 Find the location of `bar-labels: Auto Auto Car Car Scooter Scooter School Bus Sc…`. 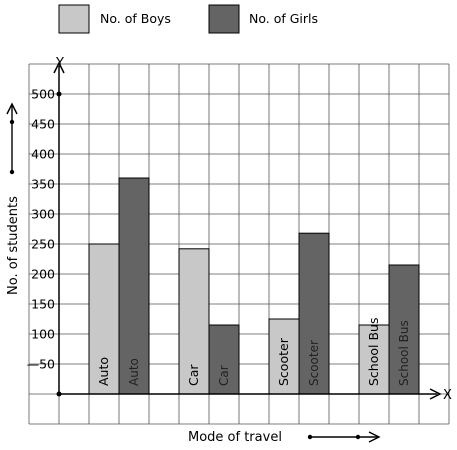

bar-labels: Auto Auto Car Car Scooter Scooter School Bus Sc… is located at coordinates (253, 352).